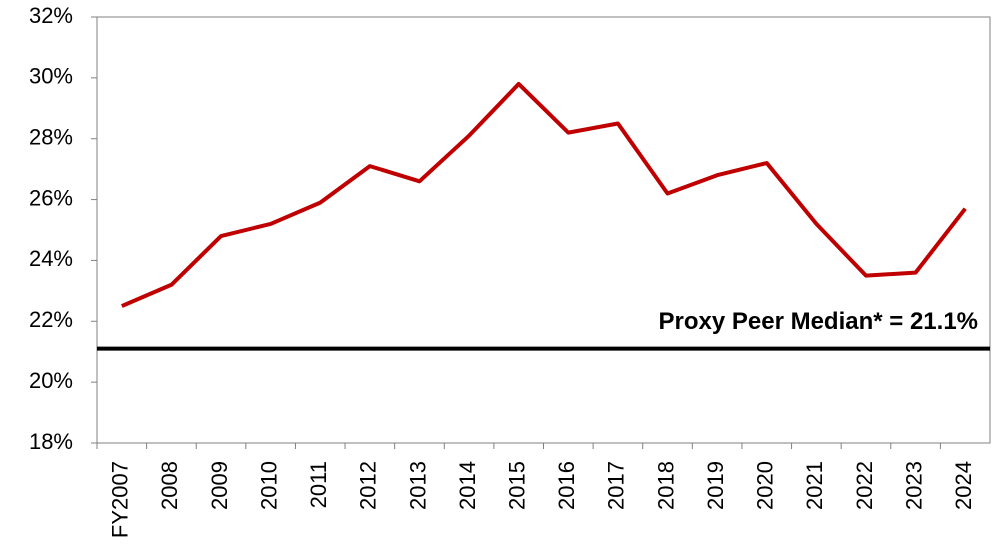  I want to click on y-tick-label: 24%, so click(51, 258).